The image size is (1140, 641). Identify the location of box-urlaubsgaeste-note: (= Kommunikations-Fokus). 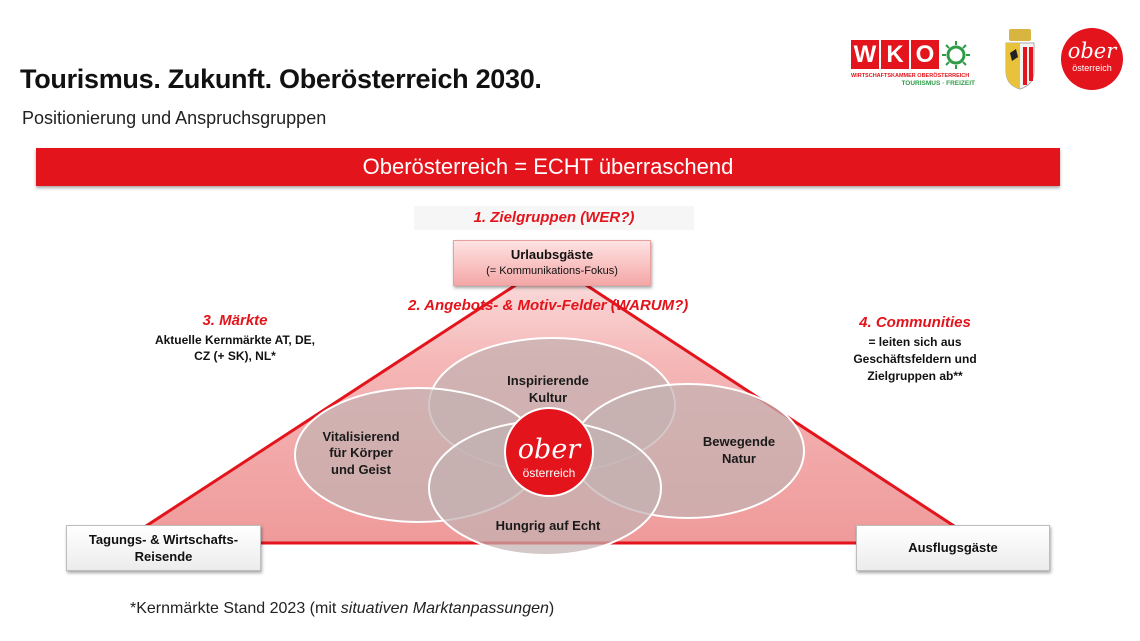
(552, 271).